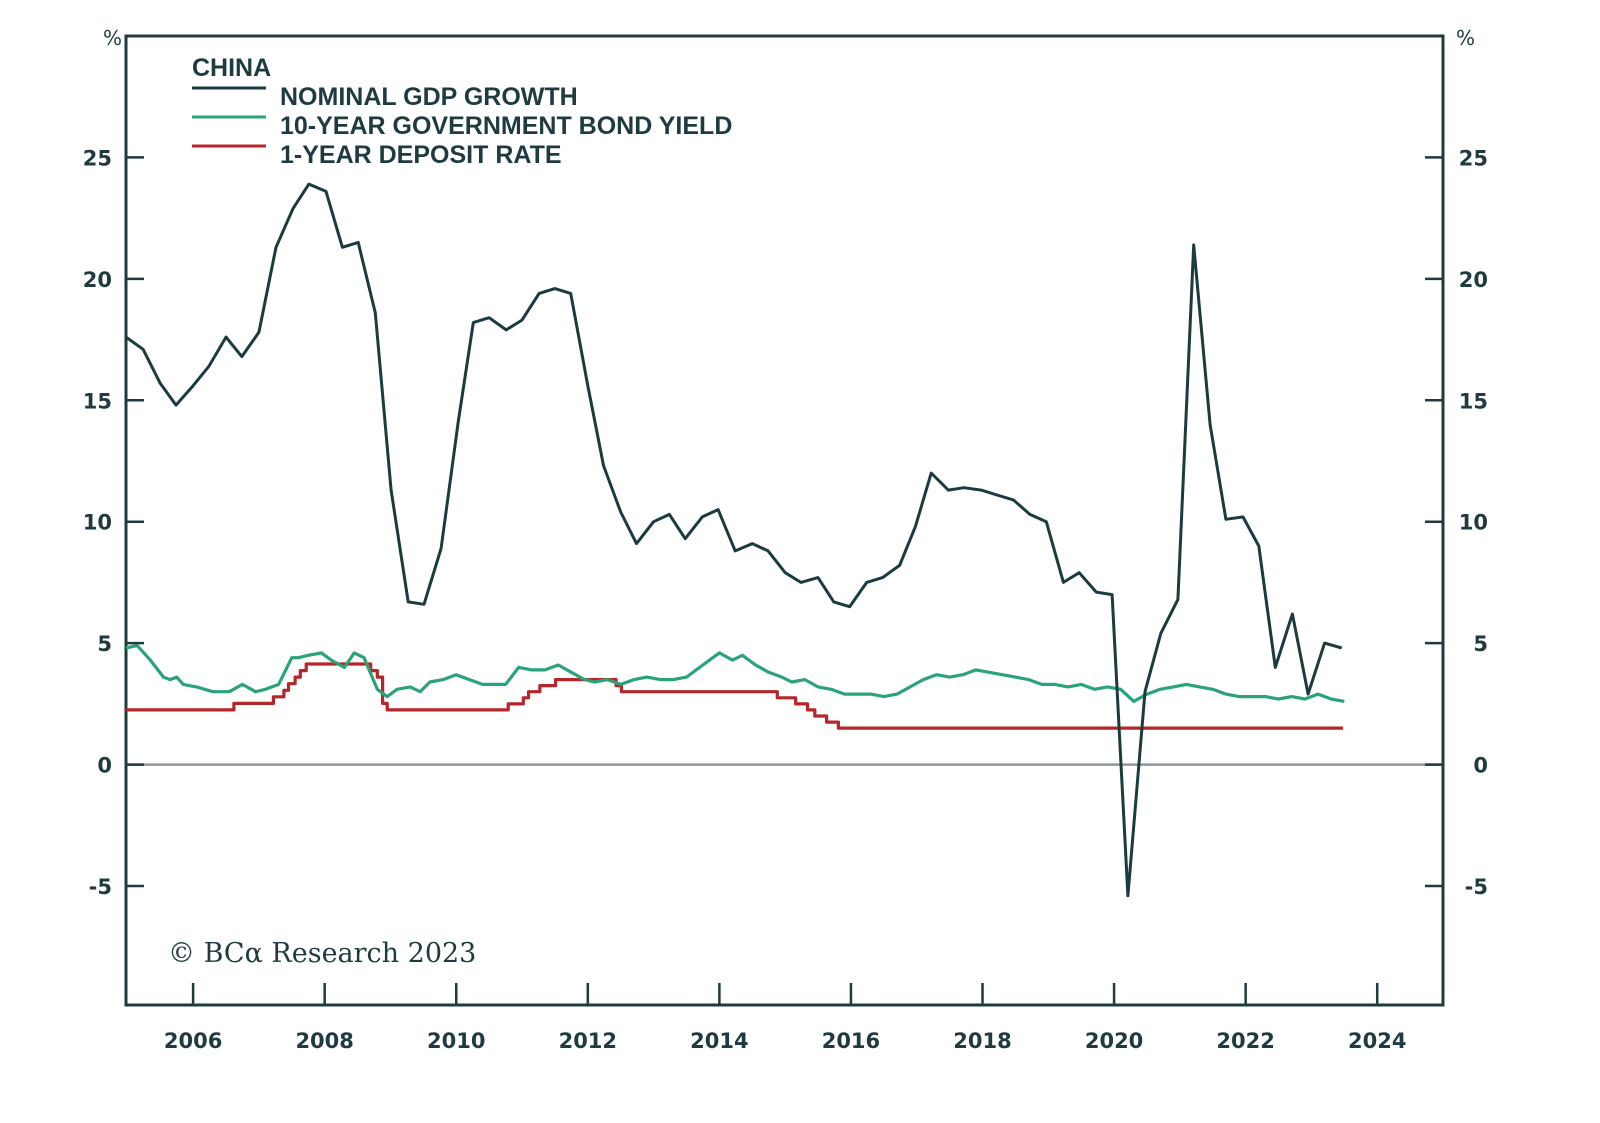 This screenshot has height=1123, width=1600. What do you see at coordinates (735, 673) in the screenshot?
I see `series-10y-bond-yield` at bounding box center [735, 673].